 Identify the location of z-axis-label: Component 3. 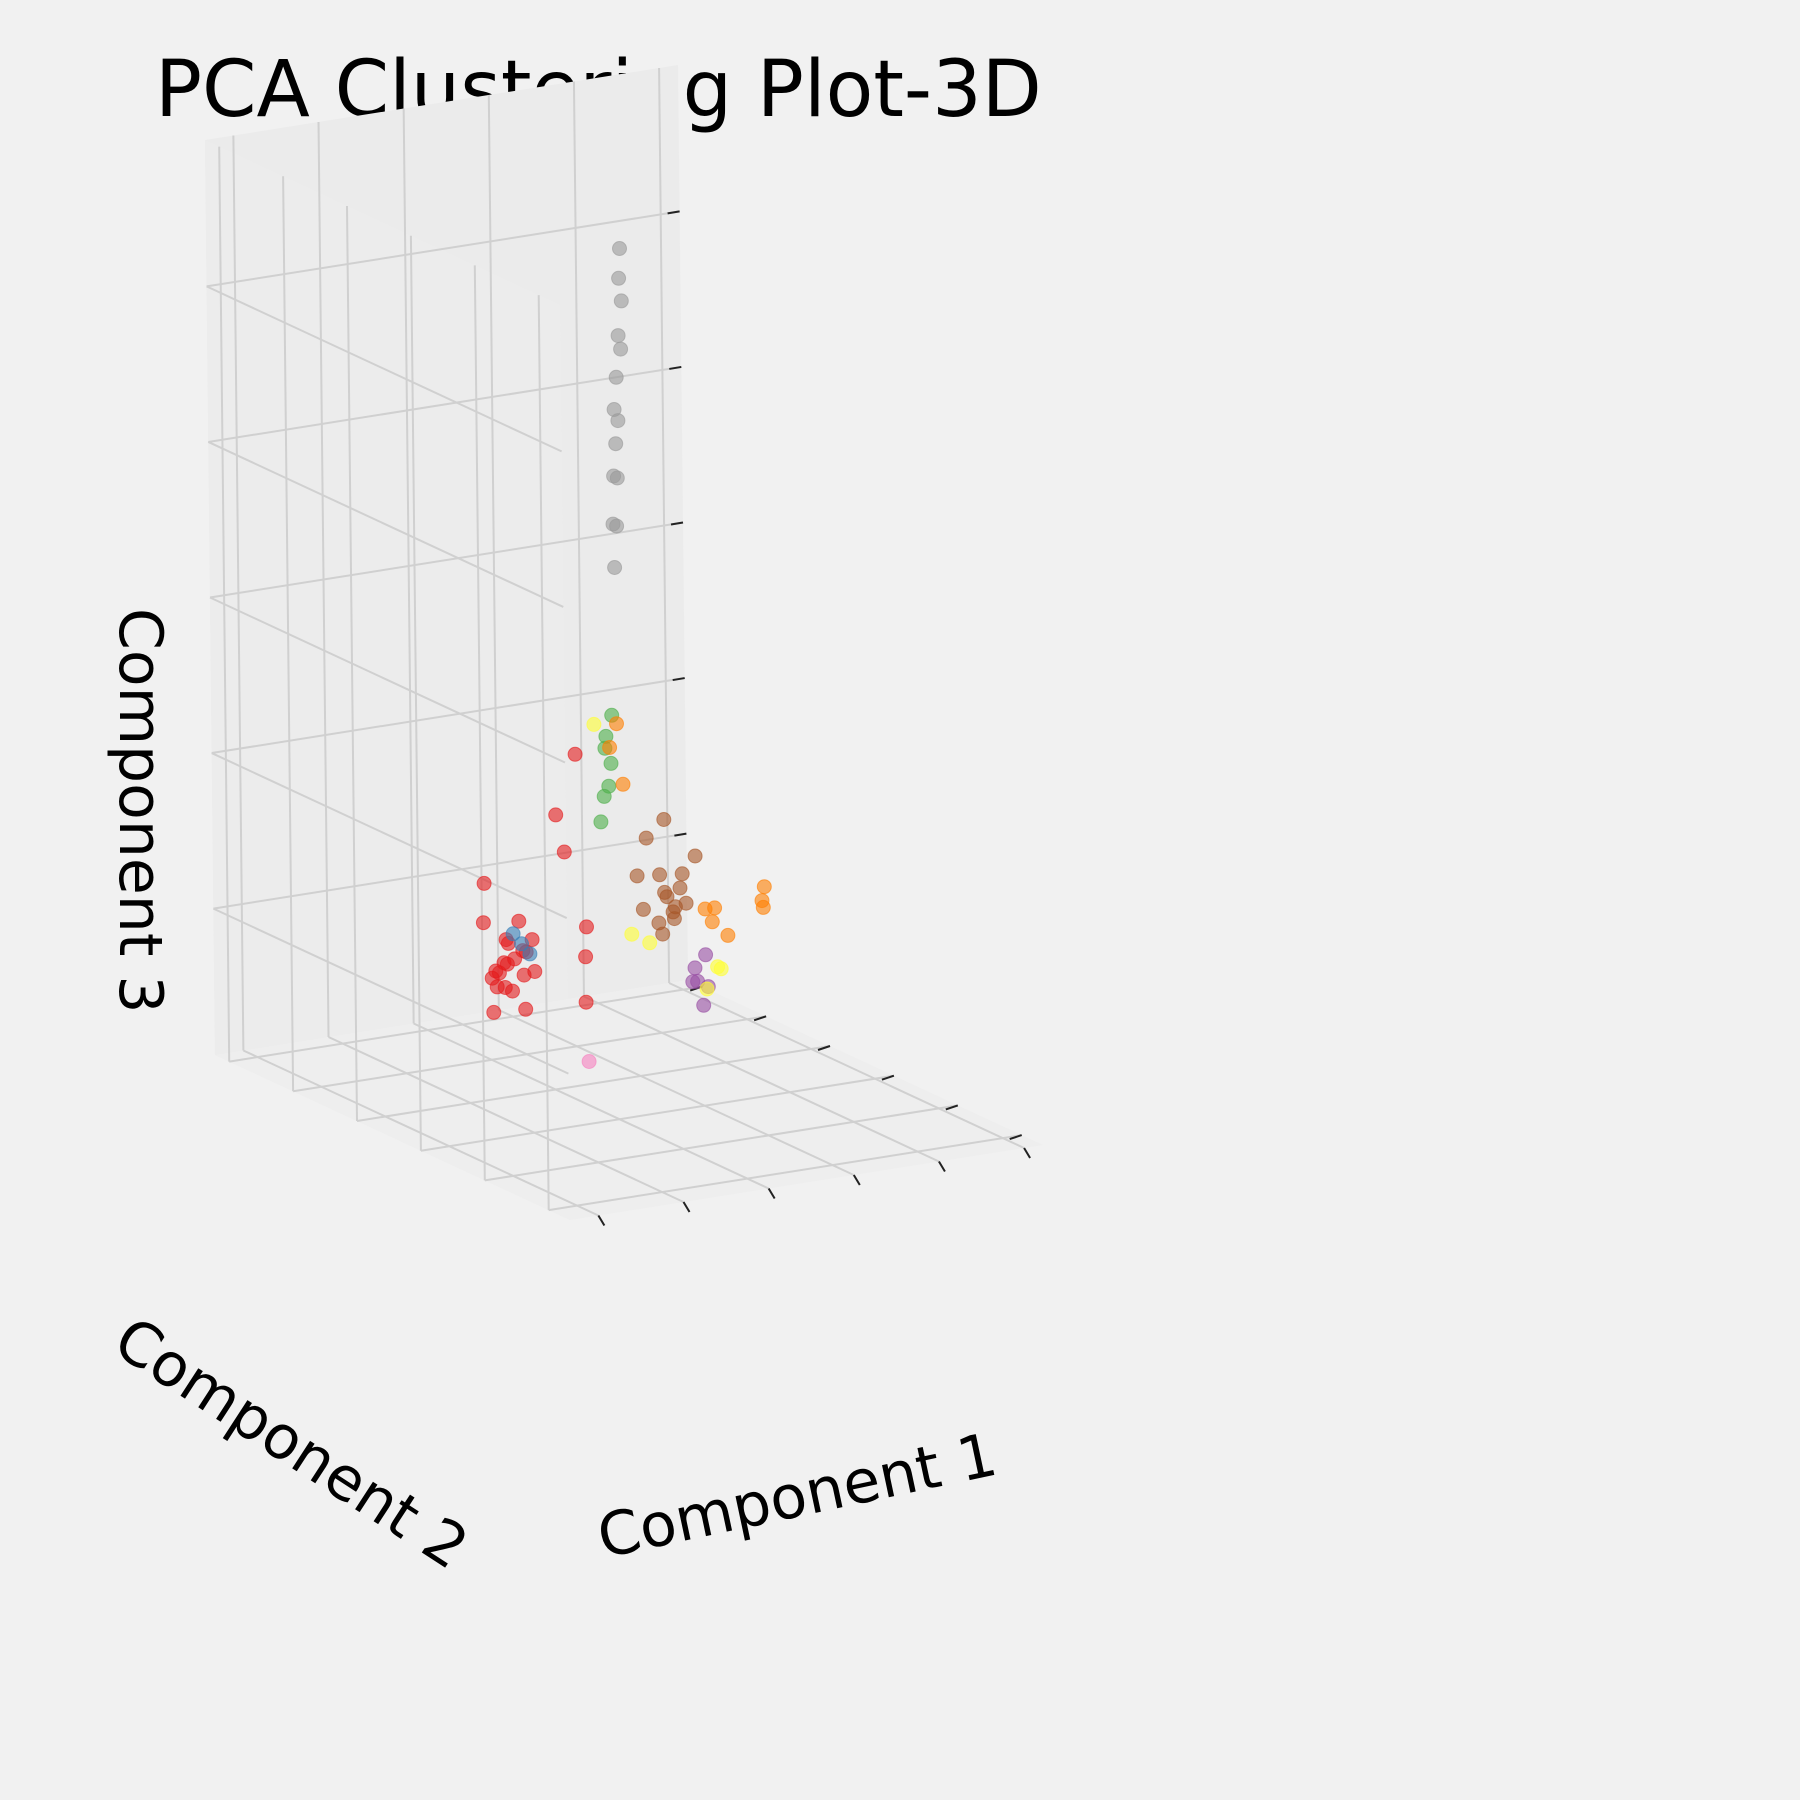
(140, 811).